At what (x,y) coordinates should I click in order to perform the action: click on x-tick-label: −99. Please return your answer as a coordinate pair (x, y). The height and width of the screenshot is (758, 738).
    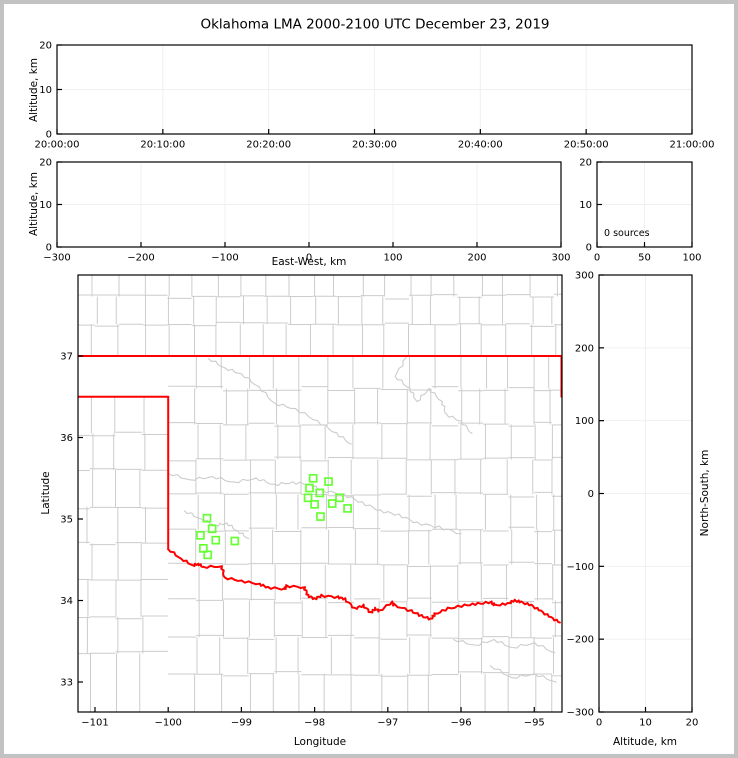
    Looking at the image, I should click on (241, 723).